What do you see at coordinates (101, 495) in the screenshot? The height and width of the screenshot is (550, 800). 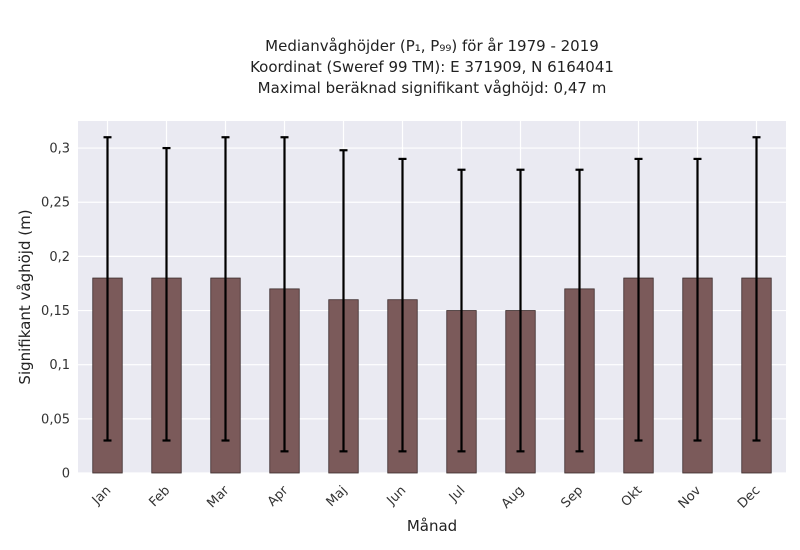 I see `x-tick-label: Jan` at bounding box center [101, 495].